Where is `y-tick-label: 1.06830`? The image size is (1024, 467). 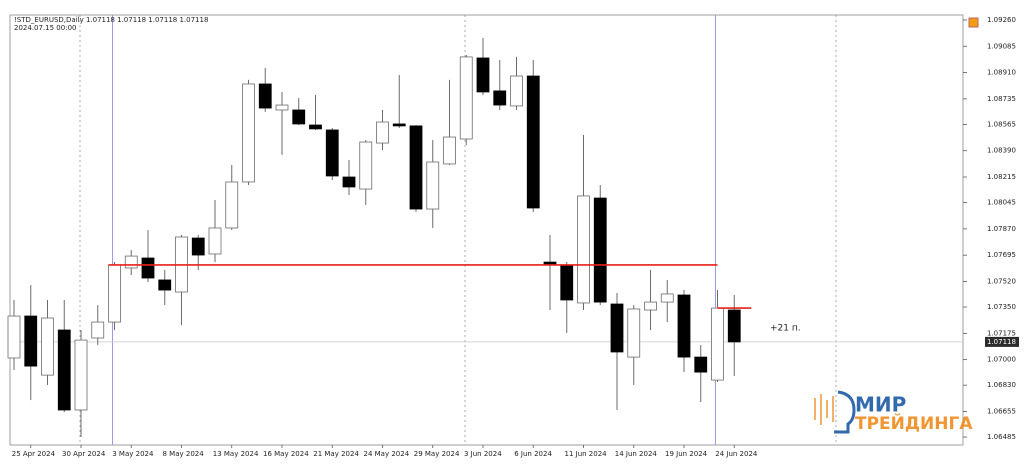
y-tick-label: 1.06830 is located at coordinates (1001, 385).